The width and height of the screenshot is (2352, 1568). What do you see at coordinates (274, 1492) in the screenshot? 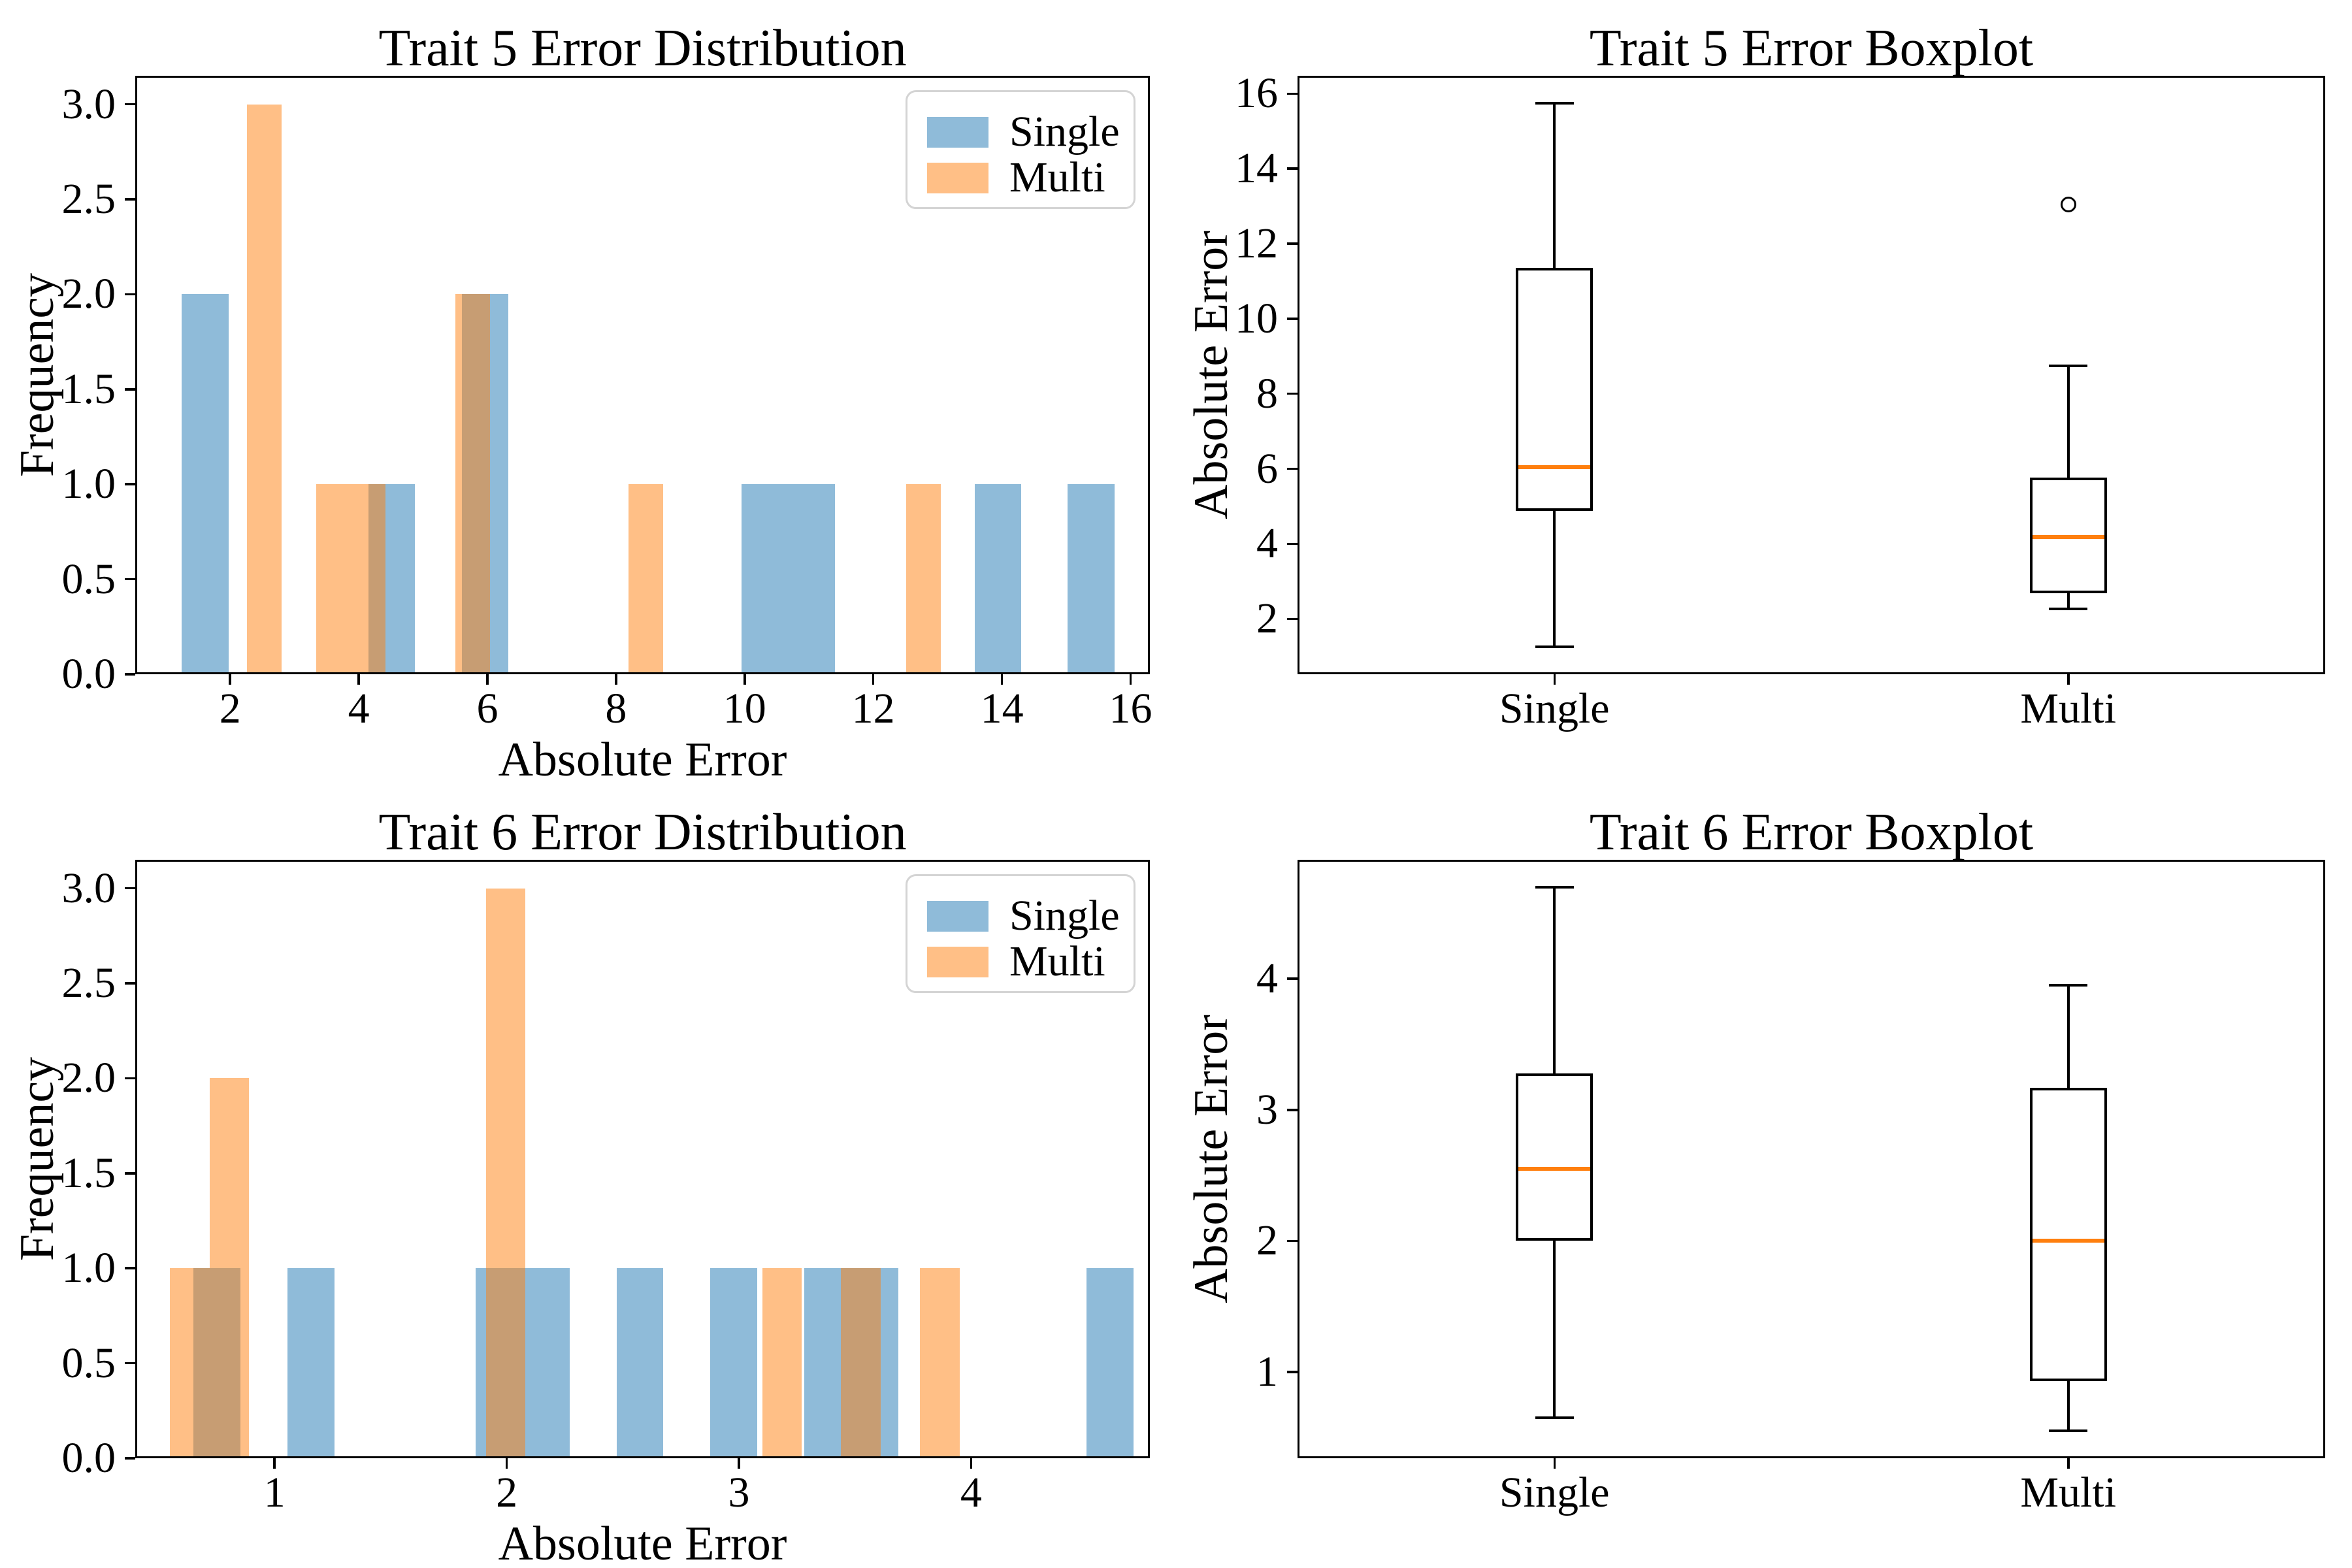
I see `x-tick-label: 1` at bounding box center [274, 1492].